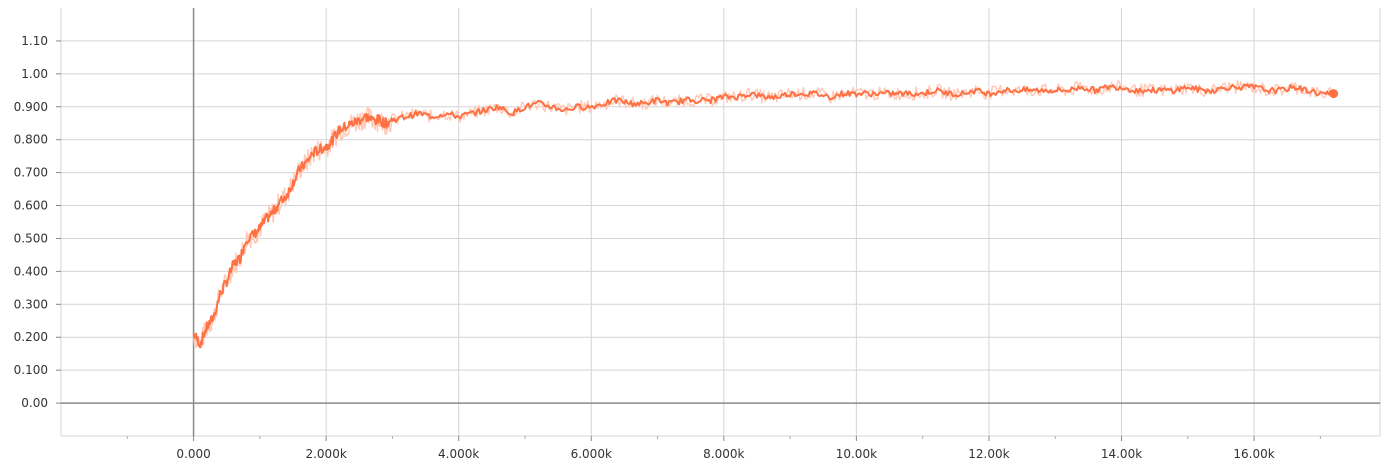 The height and width of the screenshot is (466, 1400). What do you see at coordinates (31, 107) in the screenshot?
I see `y-tick-label: 0.900` at bounding box center [31, 107].